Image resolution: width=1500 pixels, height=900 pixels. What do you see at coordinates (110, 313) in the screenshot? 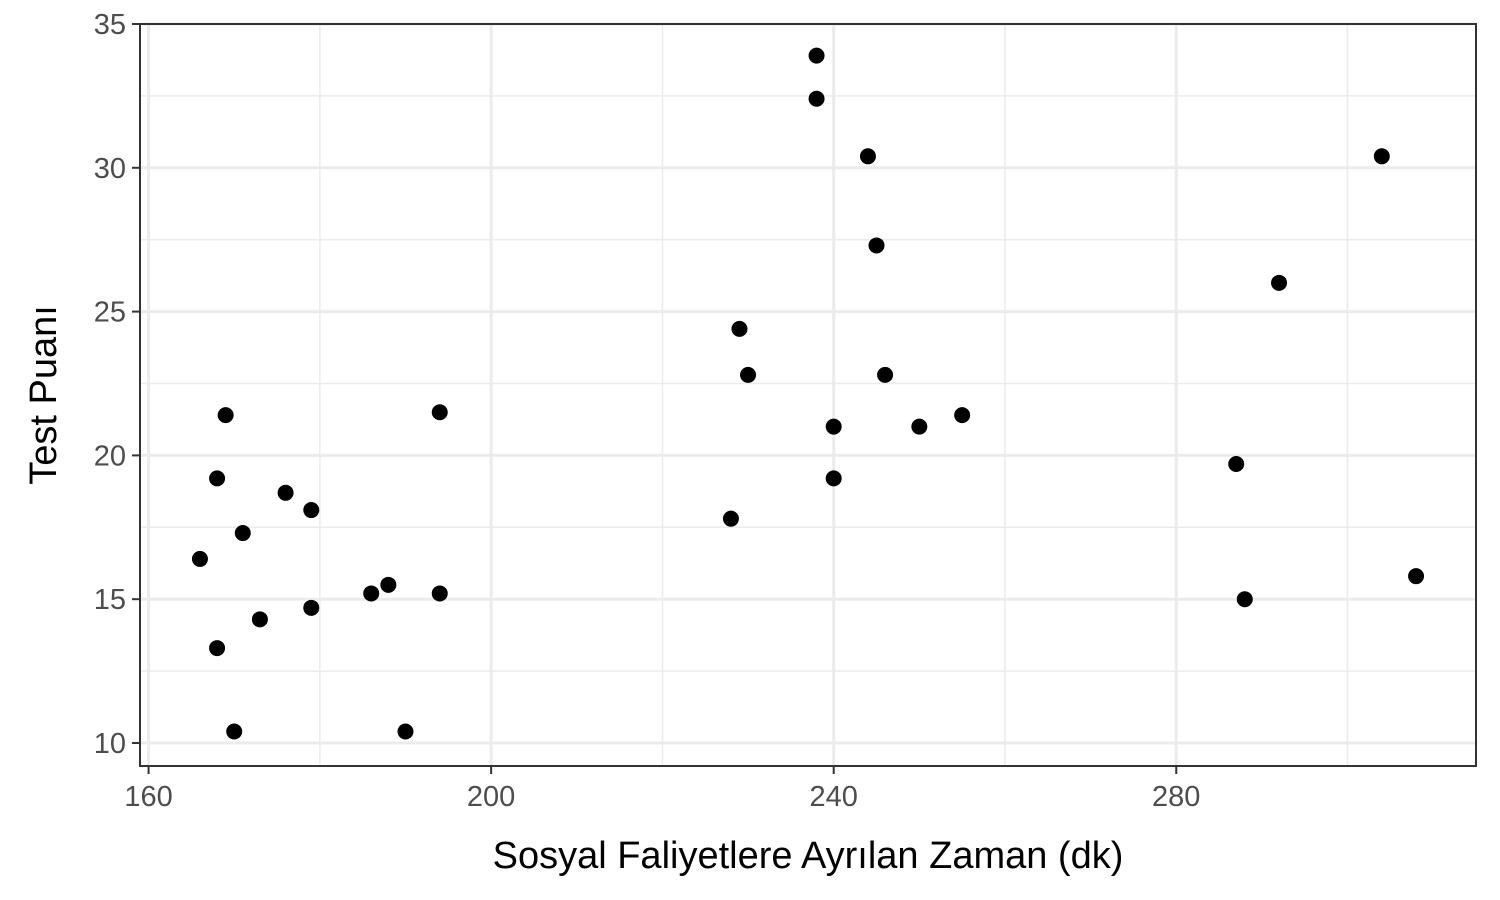
I see `y-tick-label: 25` at bounding box center [110, 313].